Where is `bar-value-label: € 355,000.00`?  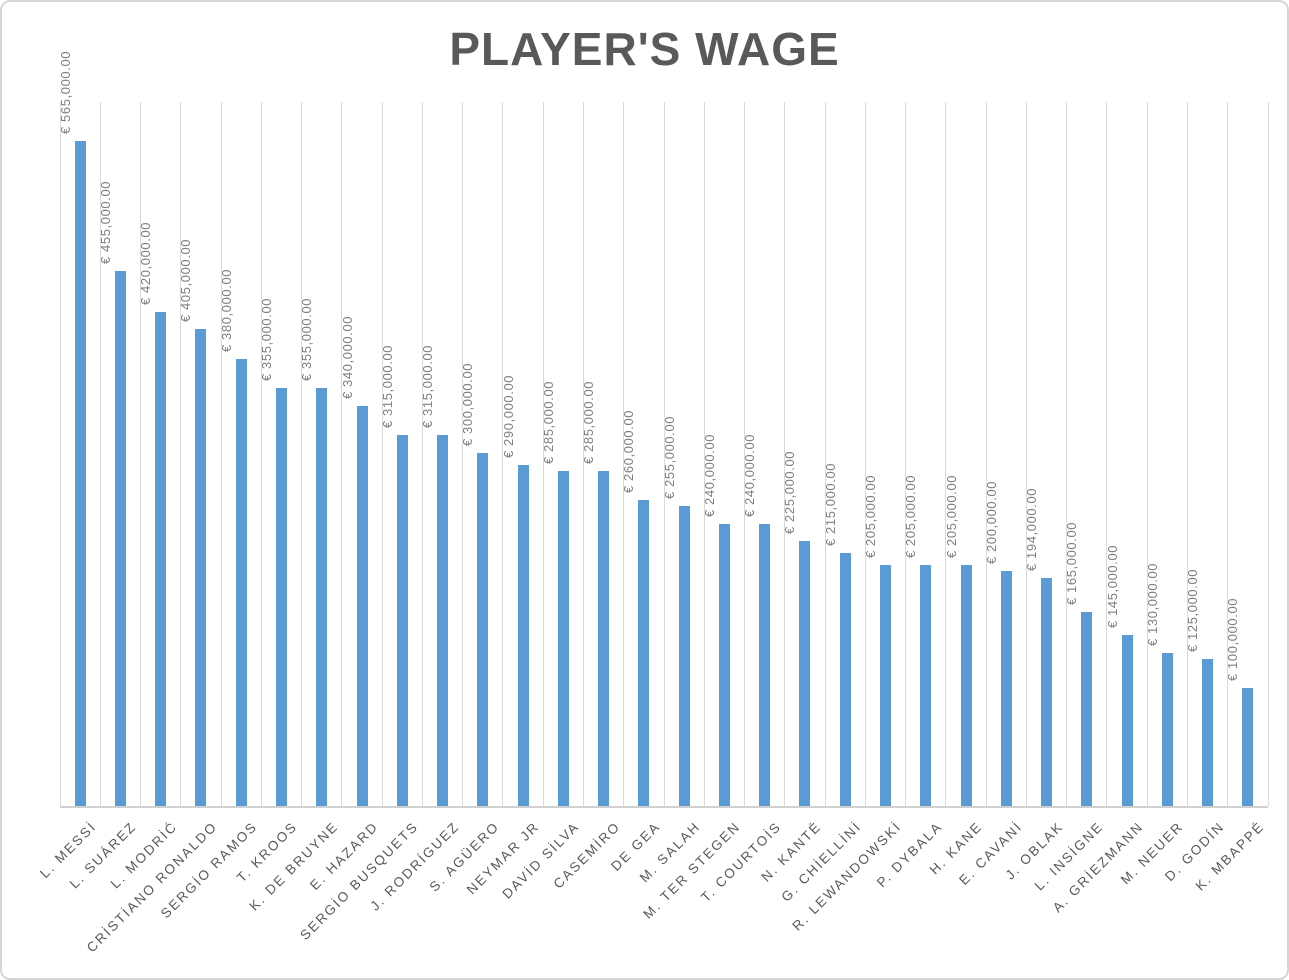 bar-value-label: € 355,000.00 is located at coordinates (307, 340).